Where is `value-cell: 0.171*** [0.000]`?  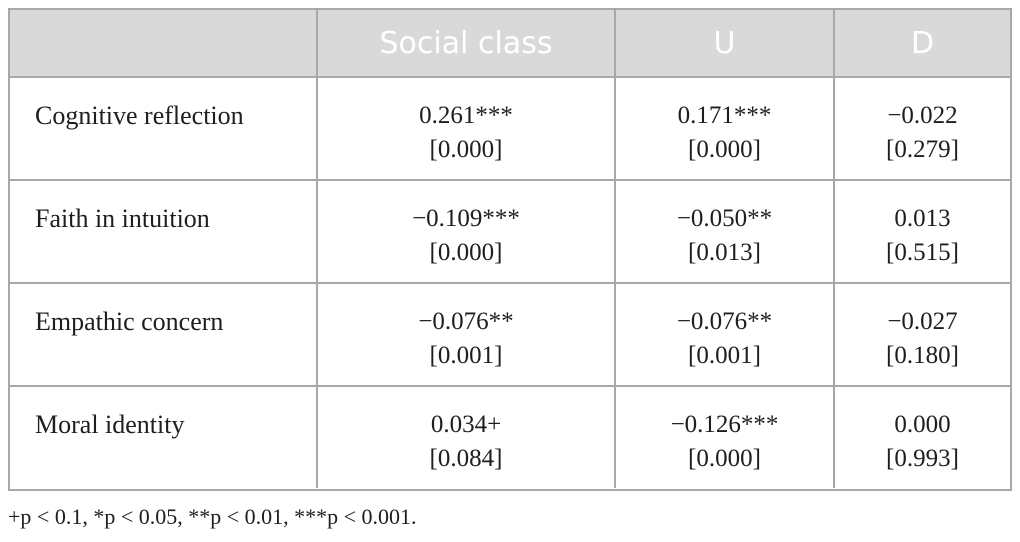
value-cell: 0.171*** [0.000] is located at coordinates (723, 128).